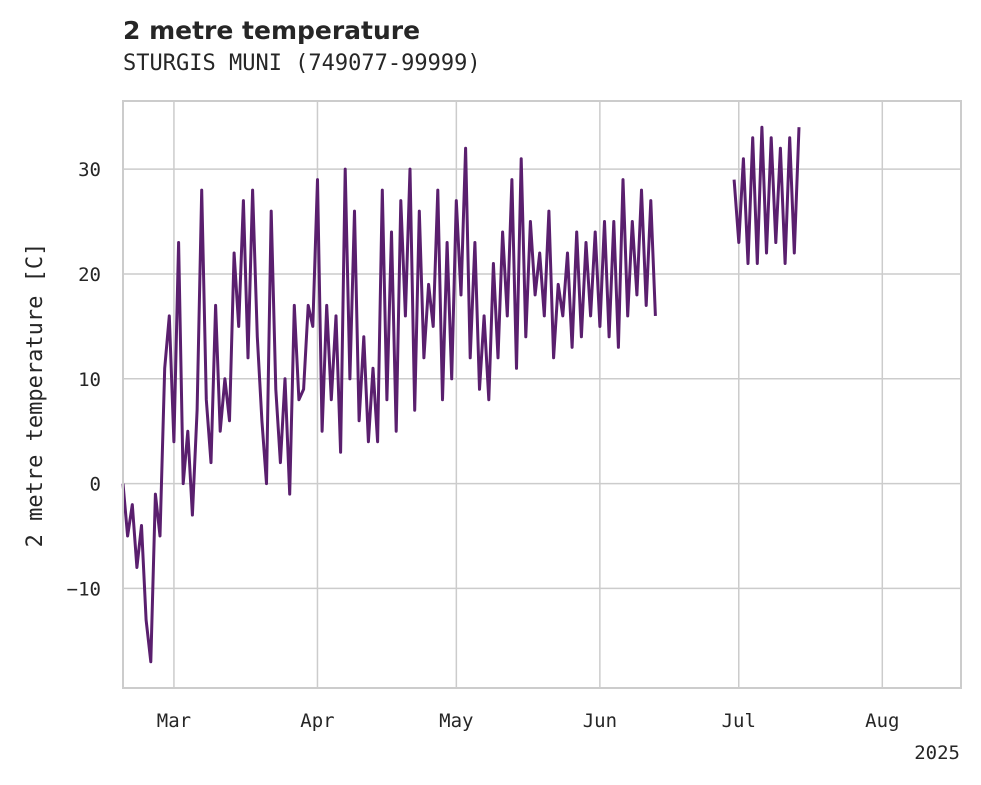  I want to click on x-axis: Mar Apr May Jun Jul Aug, so click(528, 721).